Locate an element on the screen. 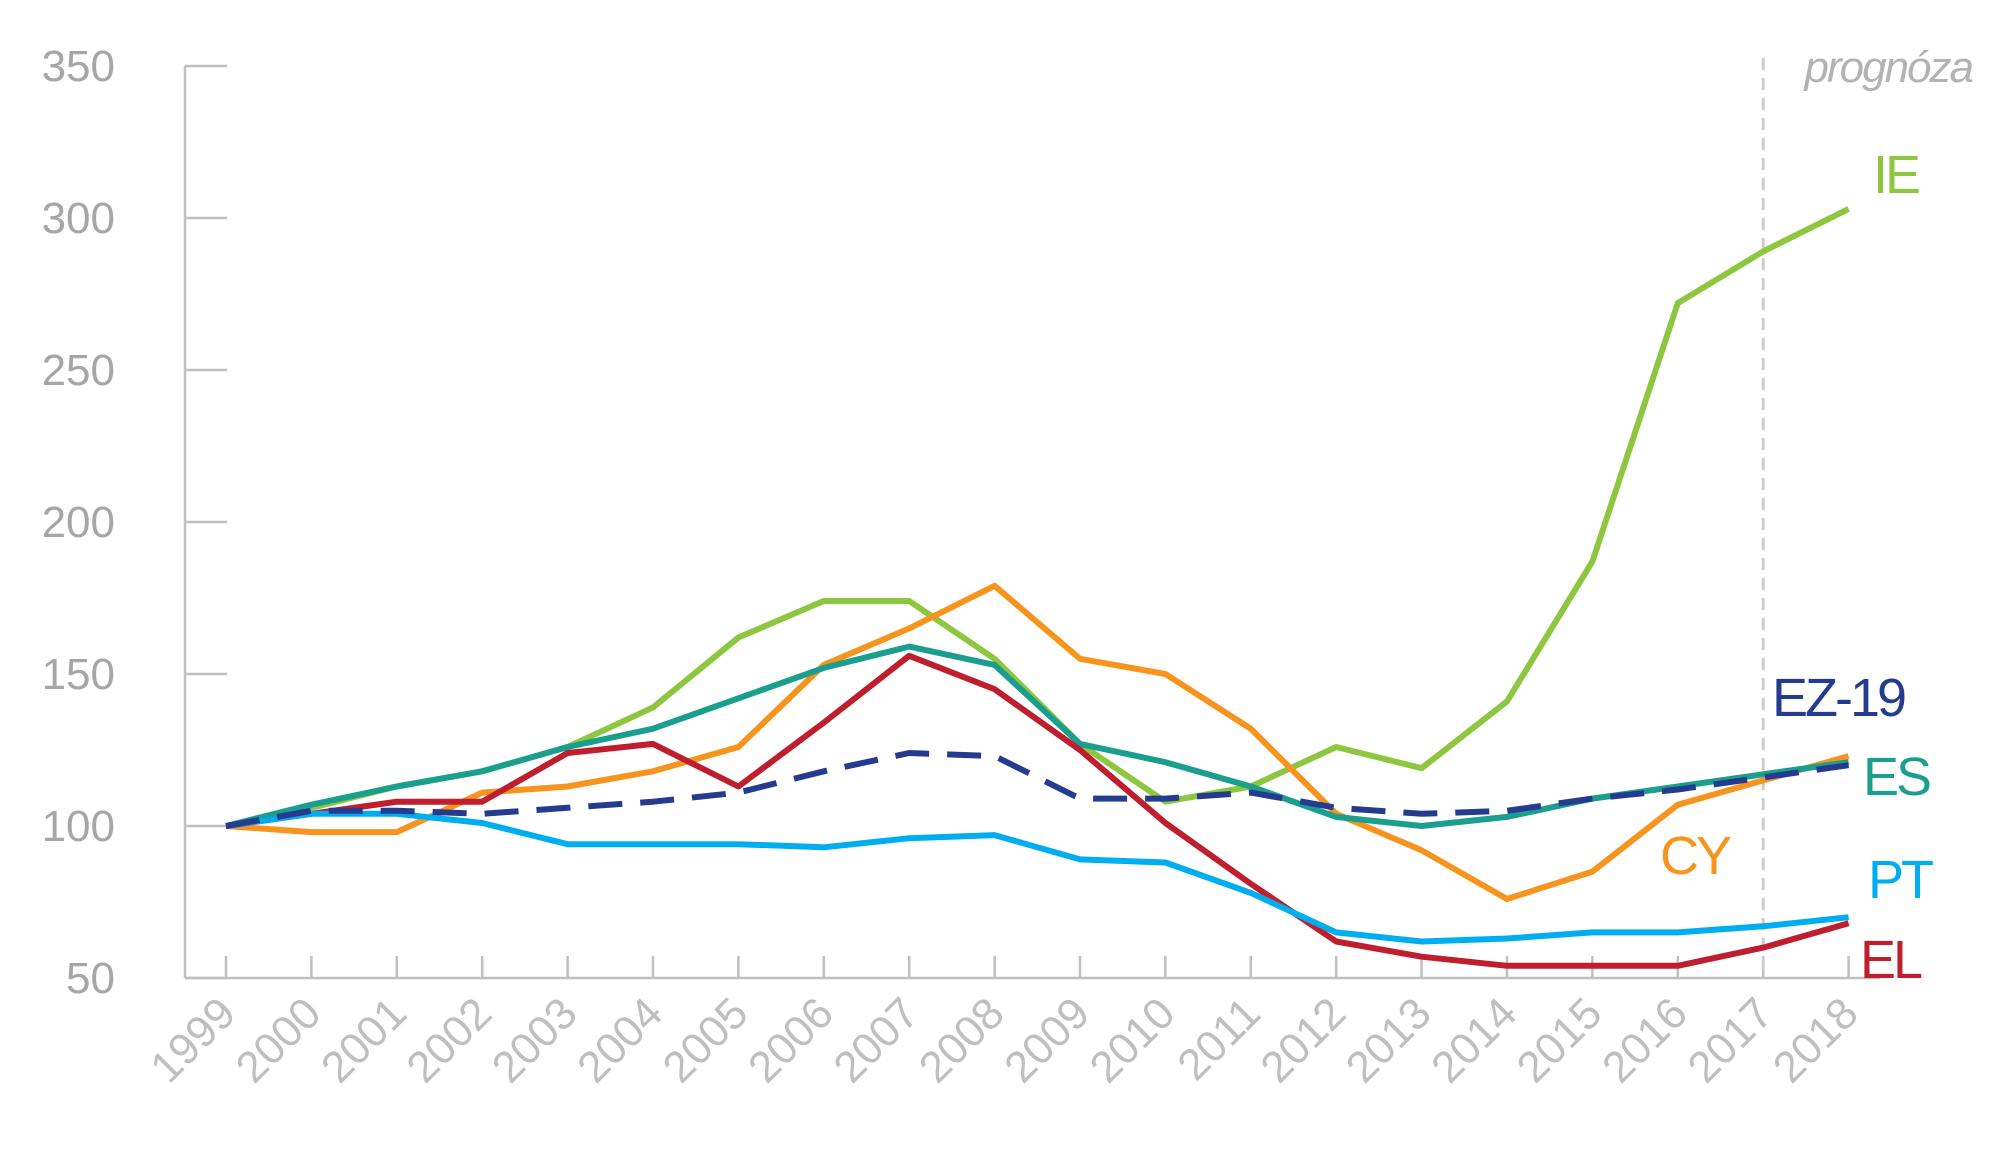 This screenshot has height=1173, width=1998. series-line-pt is located at coordinates (1037, 877).